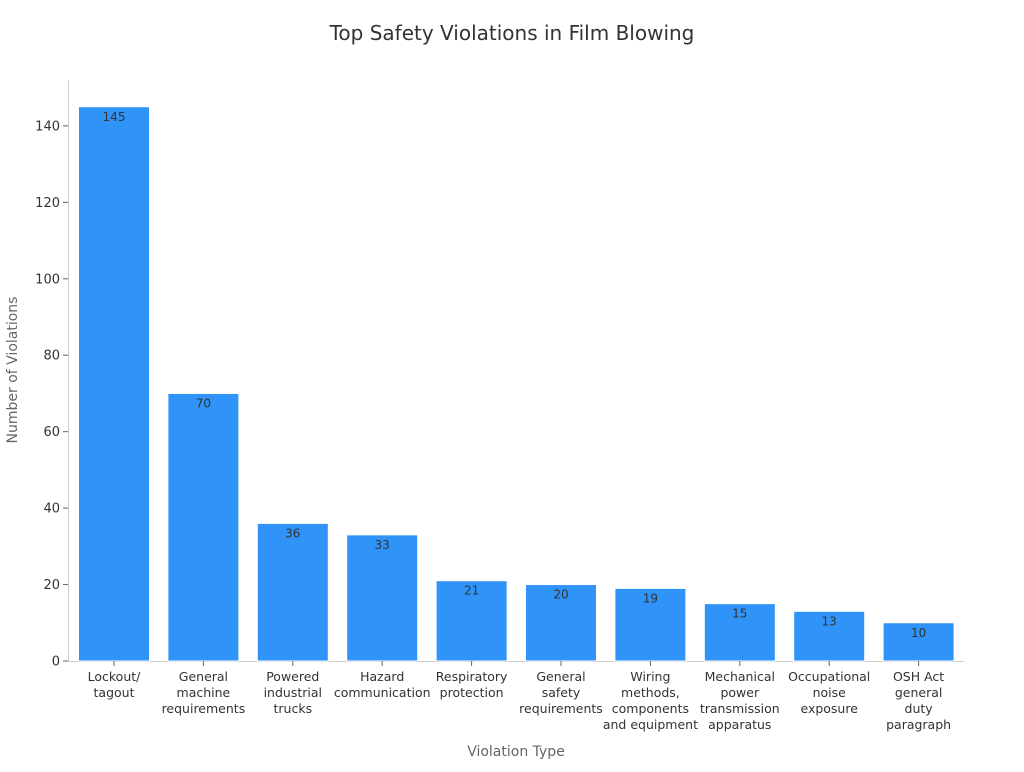 Image resolution: width=1024 pixels, height=772 pixels. I want to click on bar-value-label: 70, so click(203, 403).